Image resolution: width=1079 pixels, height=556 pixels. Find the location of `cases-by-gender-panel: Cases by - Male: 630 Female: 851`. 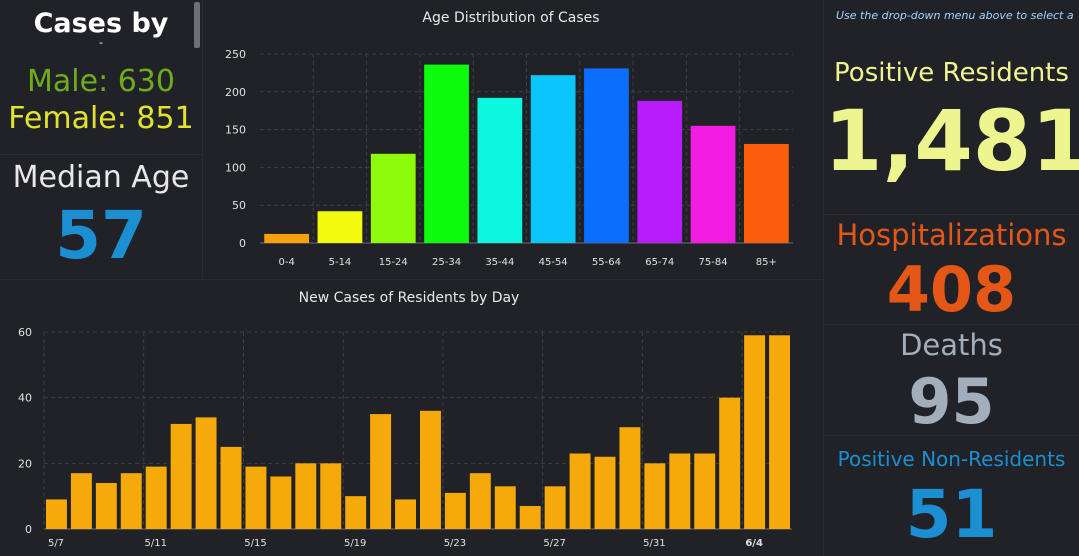

cases-by-gender-panel: Cases by - Male: 630 Female: 851 is located at coordinates (101, 77).